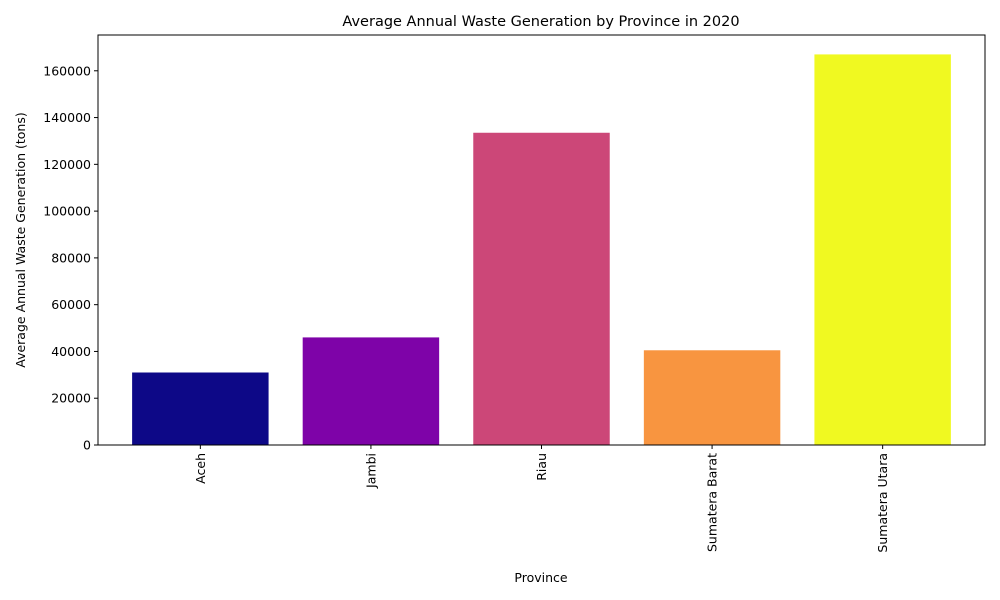 Image resolution: width=1000 pixels, height=600 pixels. Describe the element at coordinates (71, 351) in the screenshot. I see `y-tick-label: 40000` at that location.